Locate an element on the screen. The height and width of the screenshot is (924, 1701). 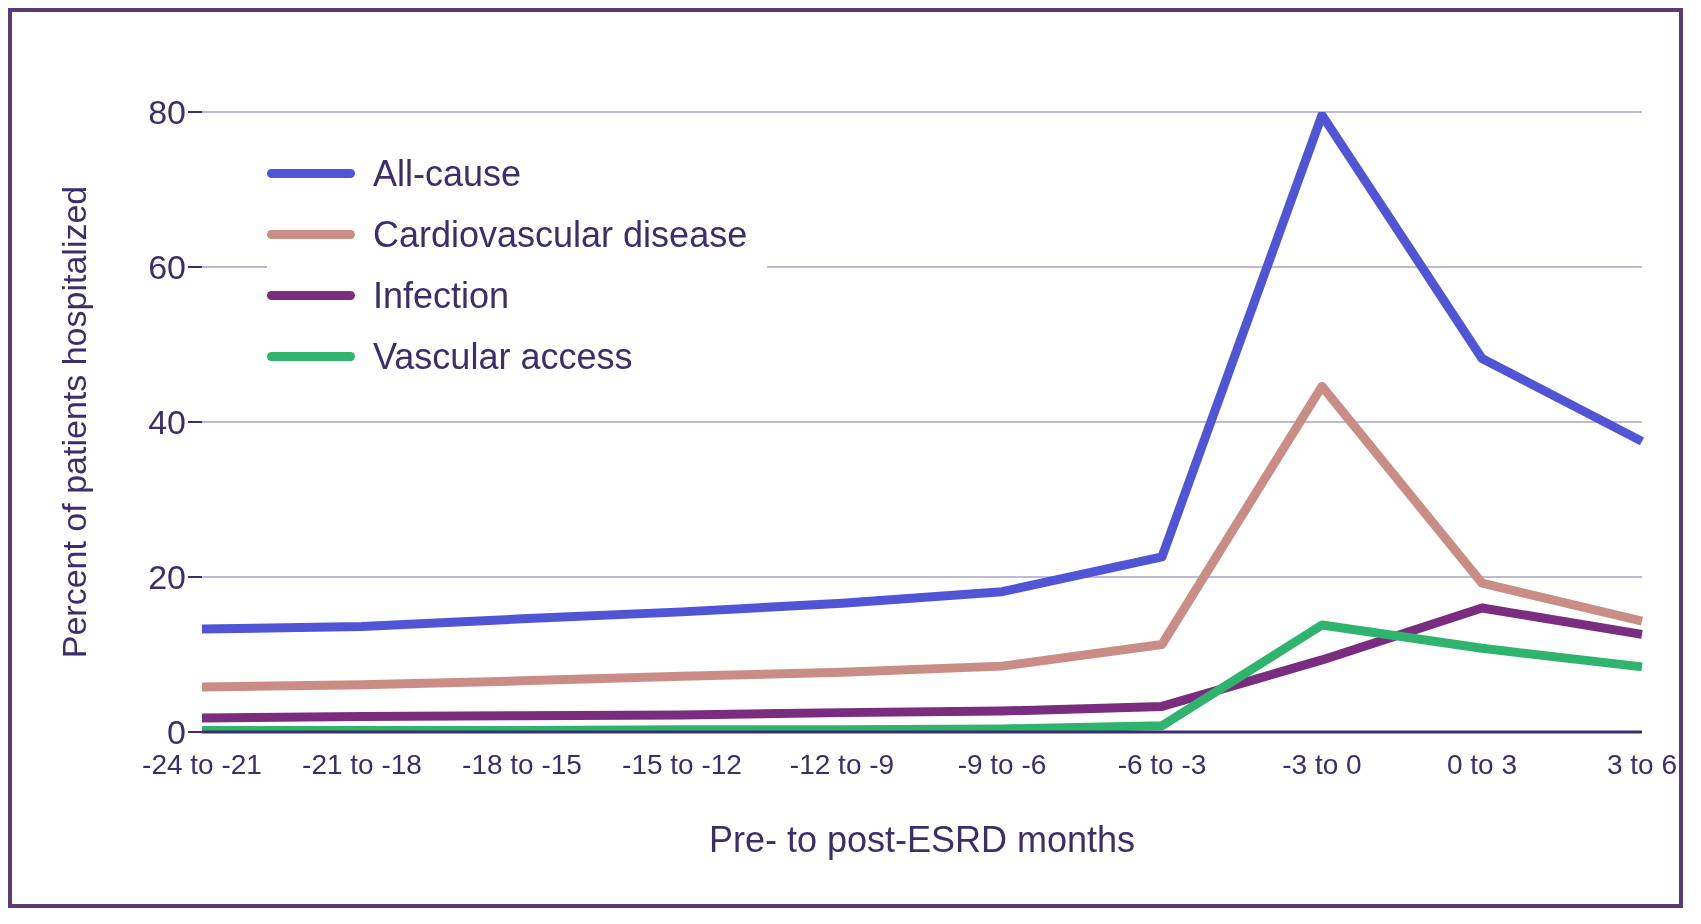
x-tick-label: -6 to -3 is located at coordinates (1162, 764).